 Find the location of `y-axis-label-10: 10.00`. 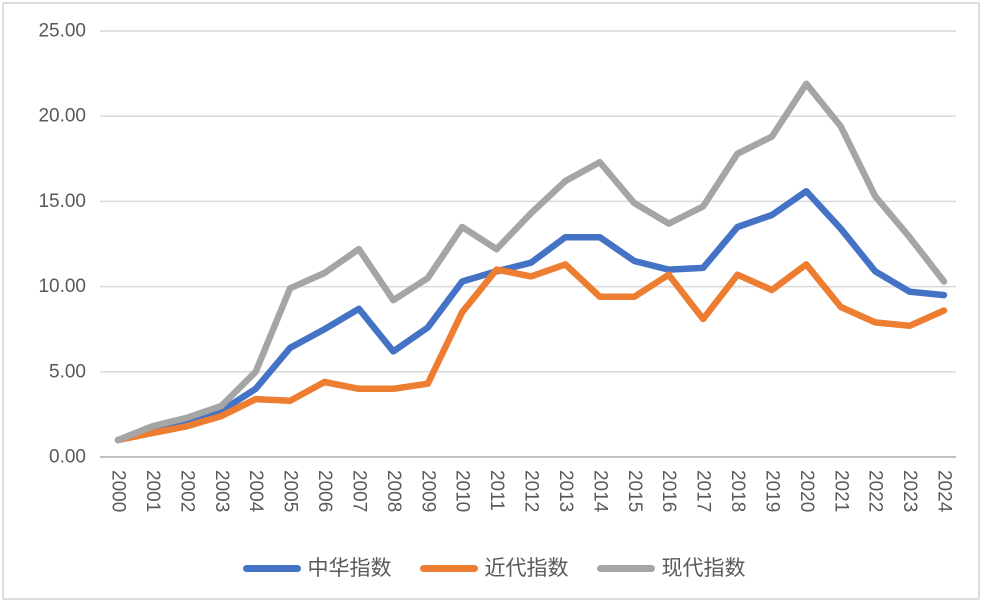

y-axis-label-10: 10.00 is located at coordinates (62, 286).